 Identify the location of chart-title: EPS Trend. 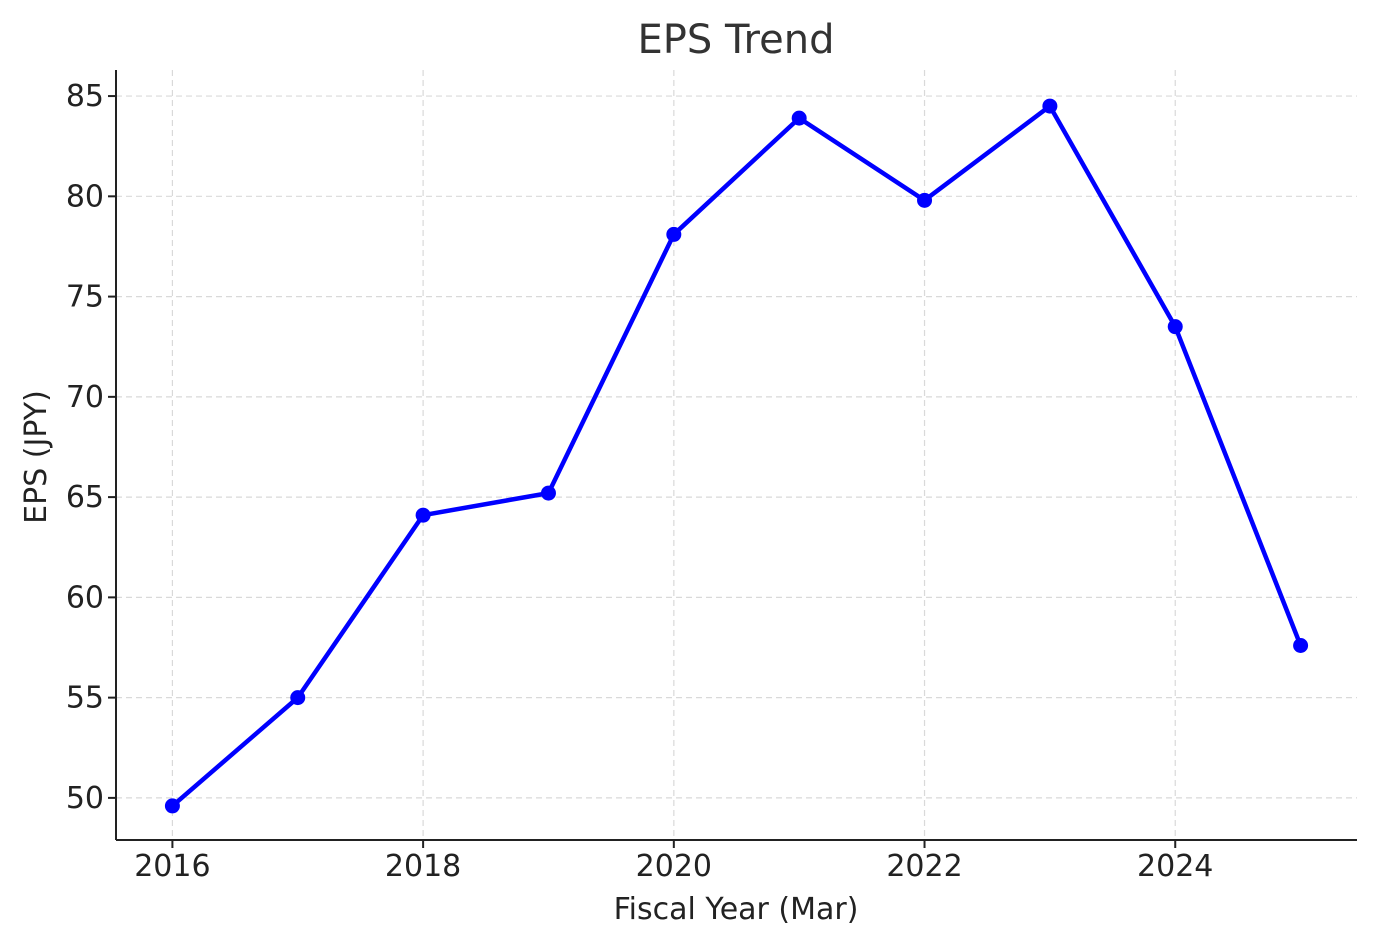
(736, 40).